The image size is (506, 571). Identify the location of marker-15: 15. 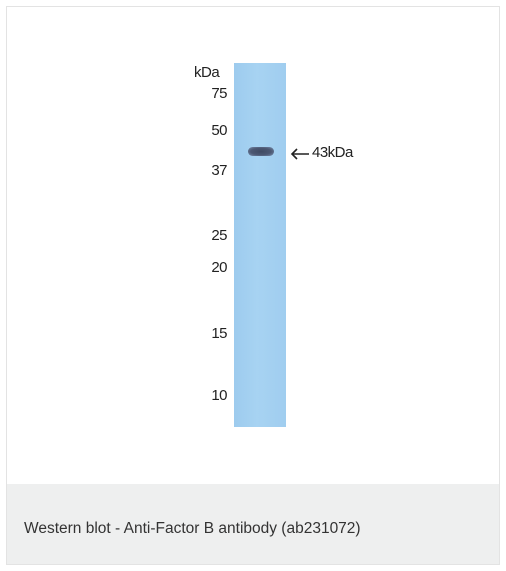
(219, 333).